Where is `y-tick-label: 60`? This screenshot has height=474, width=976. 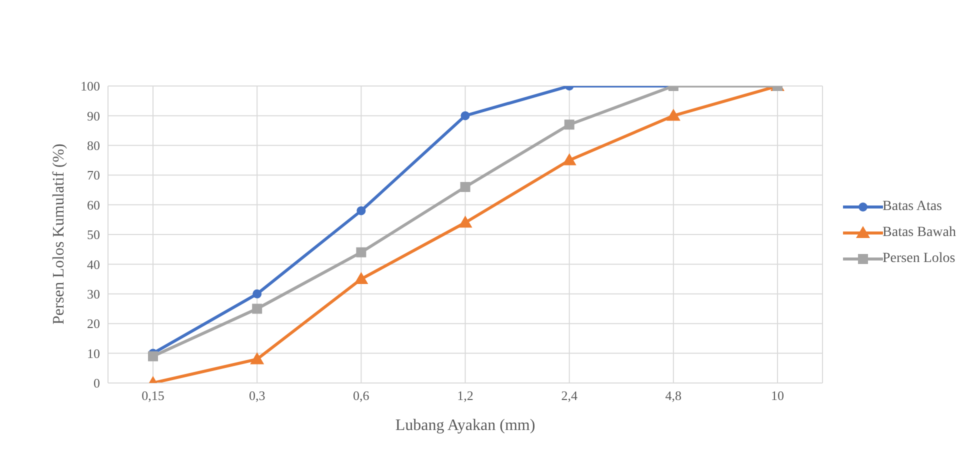
y-tick-label: 60 is located at coordinates (93, 204).